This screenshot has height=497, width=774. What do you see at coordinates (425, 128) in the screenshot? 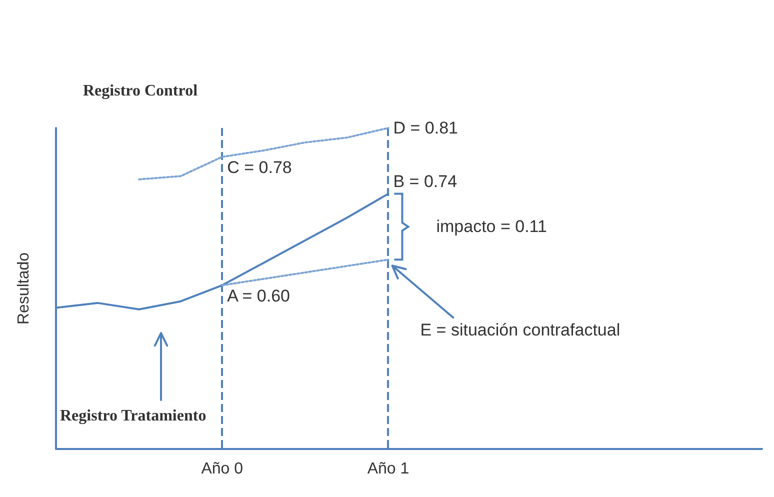
I see `annotation: D = 0.81` at bounding box center [425, 128].